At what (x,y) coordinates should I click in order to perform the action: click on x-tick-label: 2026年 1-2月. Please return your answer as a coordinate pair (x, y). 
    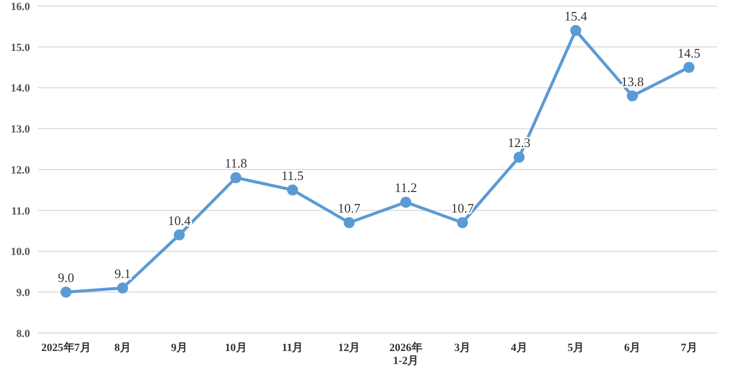
    Looking at the image, I should click on (405, 354).